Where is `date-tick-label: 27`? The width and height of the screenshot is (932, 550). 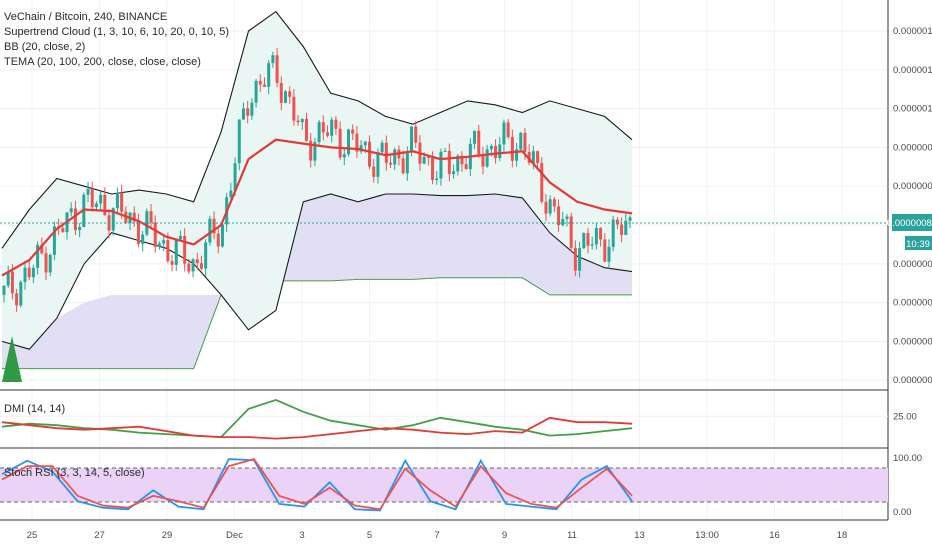 date-tick-label: 27 is located at coordinates (99, 535).